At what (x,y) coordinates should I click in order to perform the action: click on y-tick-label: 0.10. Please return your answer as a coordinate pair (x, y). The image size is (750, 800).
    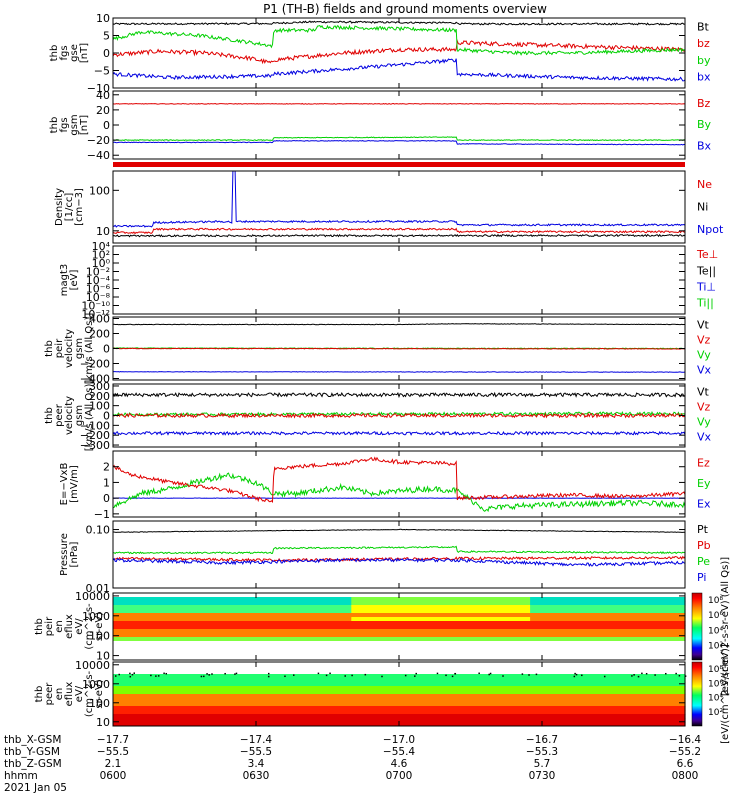
    Looking at the image, I should click on (98, 530).